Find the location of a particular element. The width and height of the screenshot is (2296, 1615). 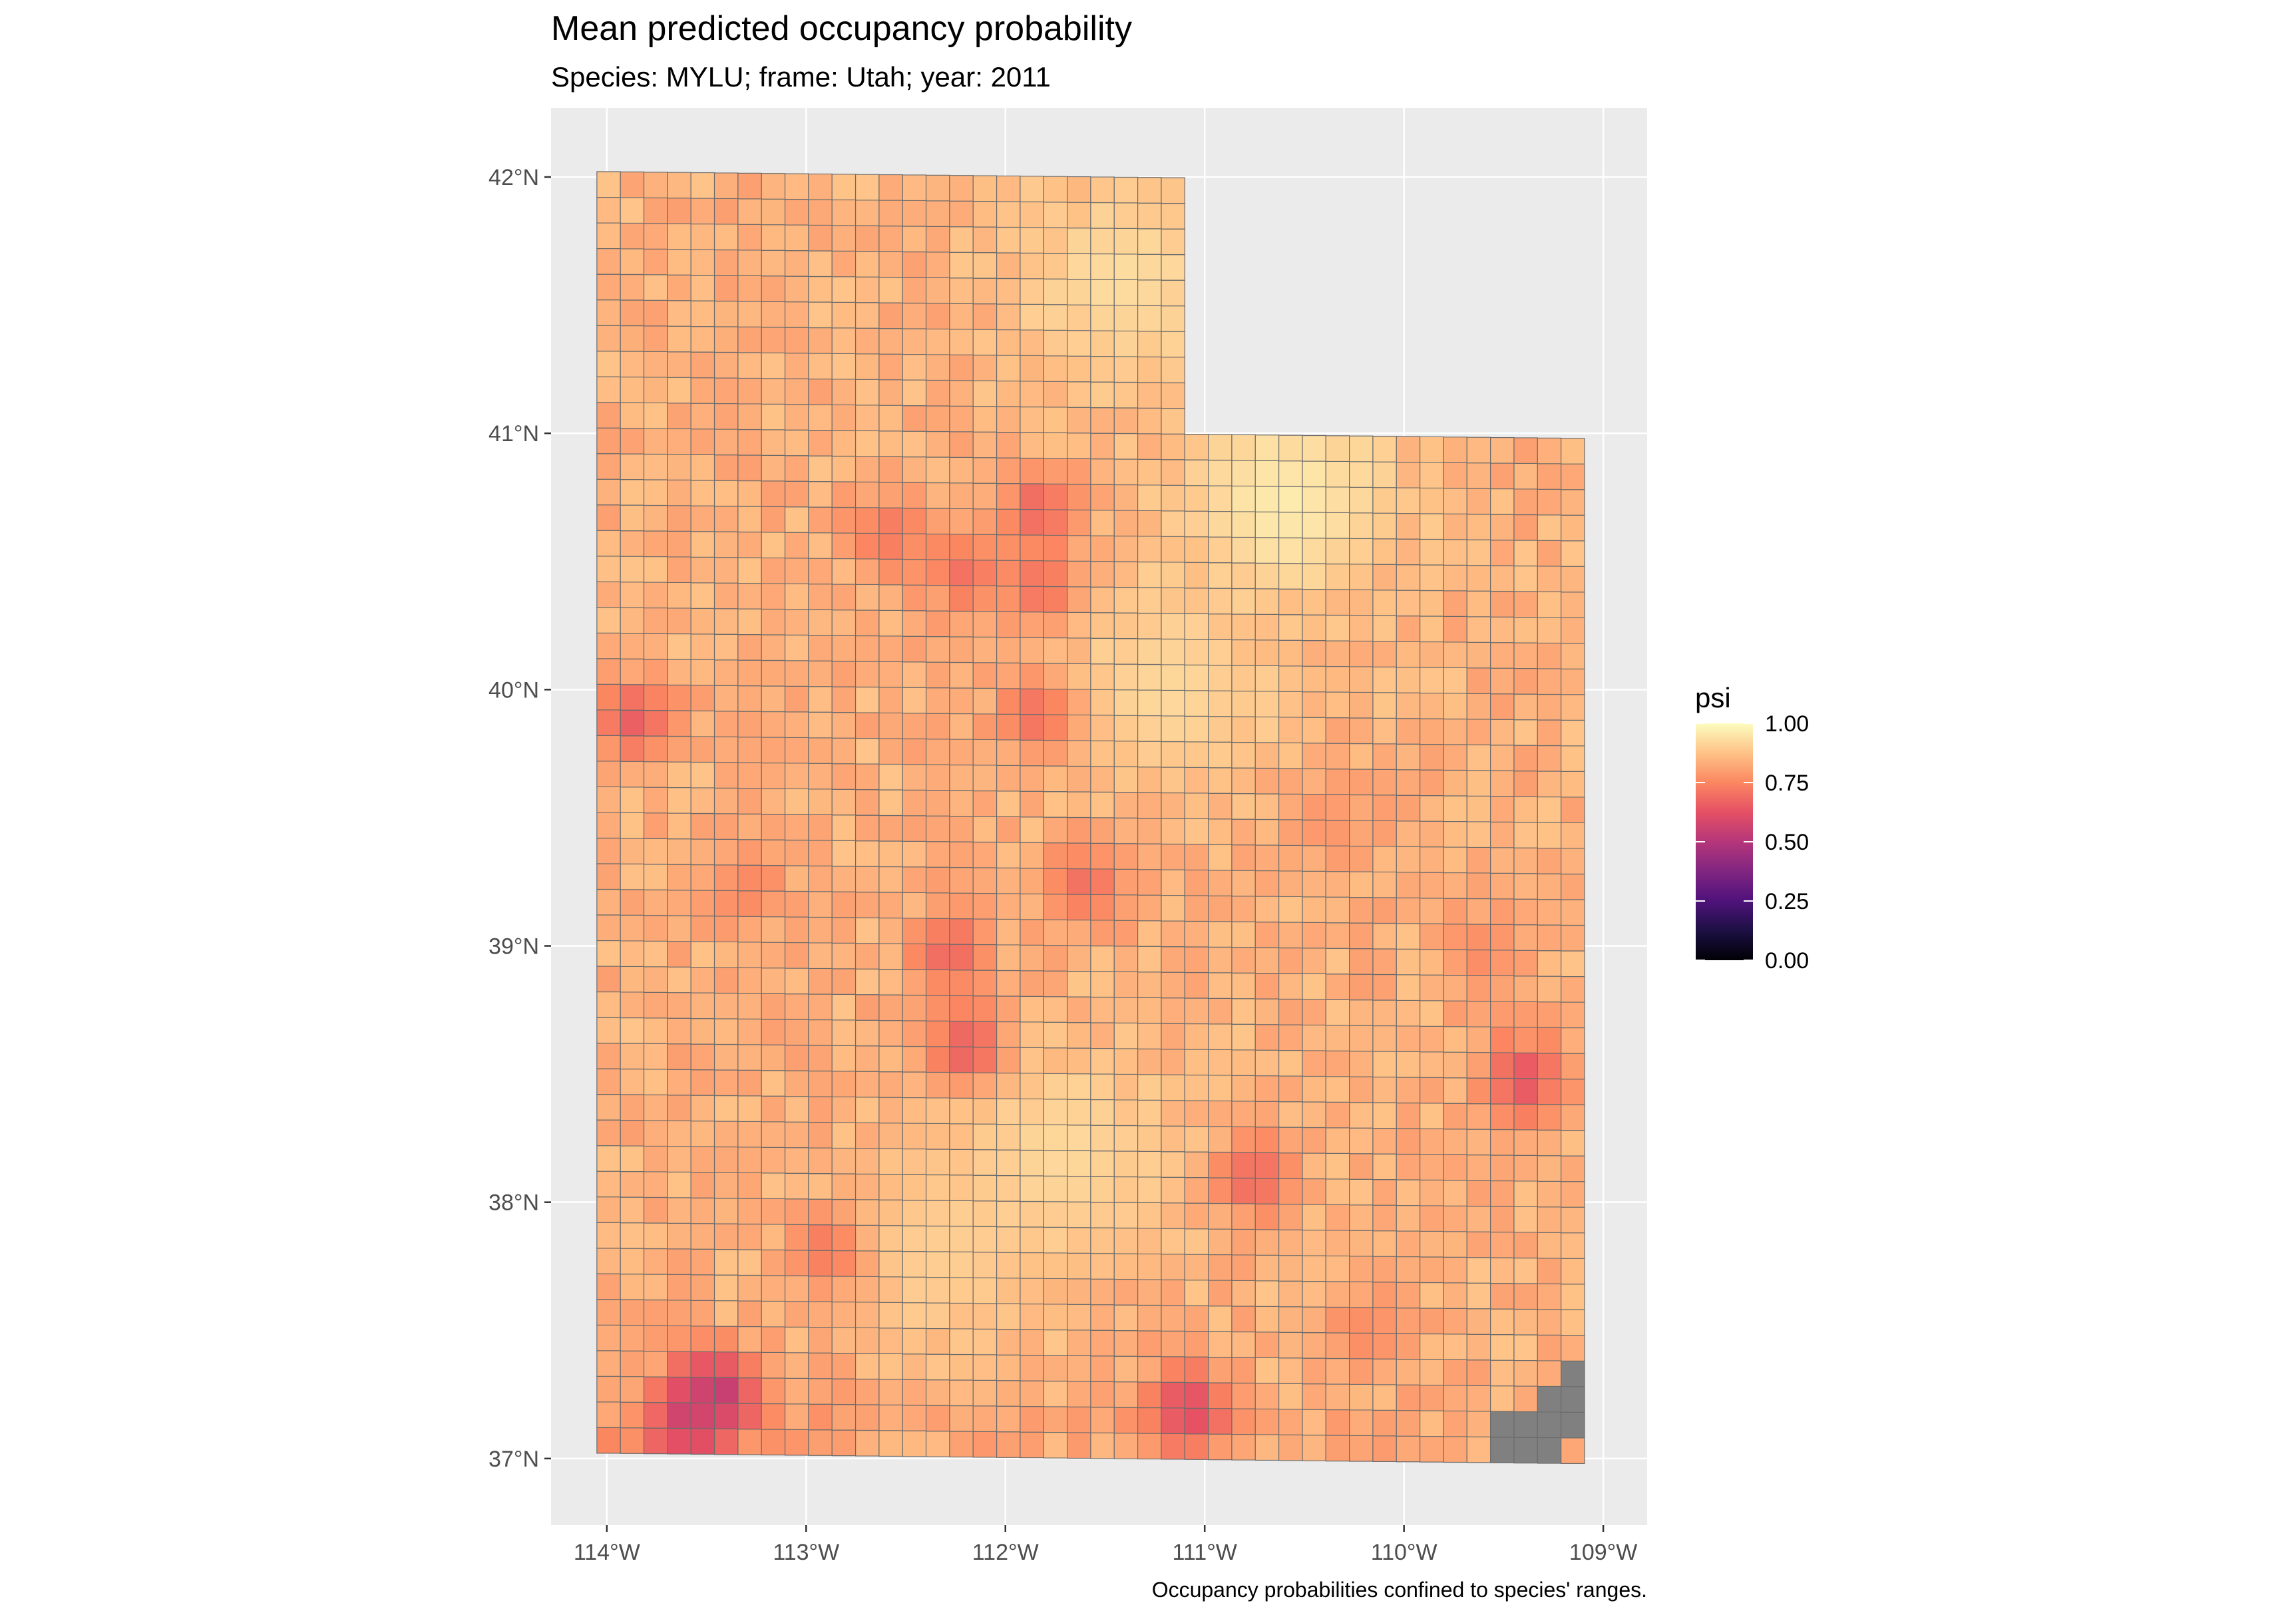

x-tick-label: 114°W is located at coordinates (607, 1552).